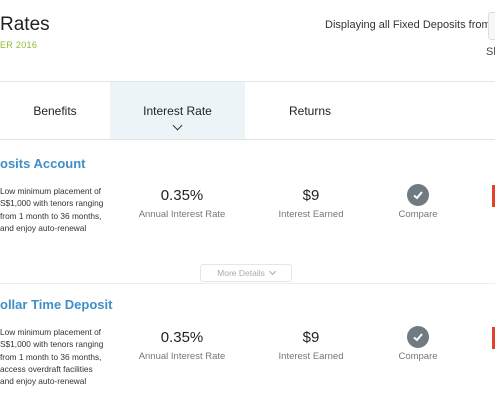 The height and width of the screenshot is (400, 495). I want to click on tab-benefits: Benefits, so click(55, 110).